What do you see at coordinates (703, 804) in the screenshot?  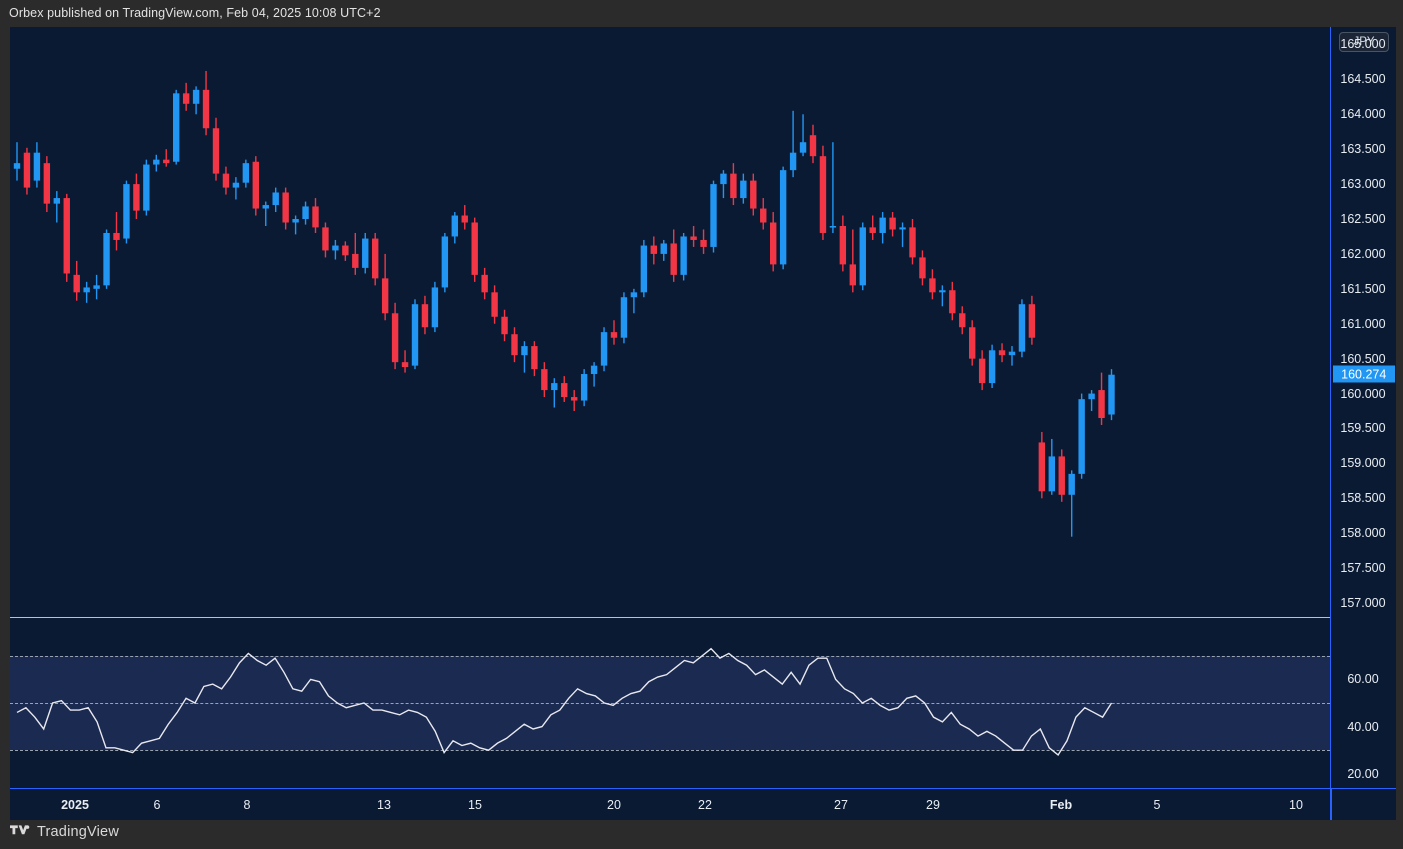 I see `time-scale: 2025 6 8 13 15 20 22 27 29 Feb 5 10` at bounding box center [703, 804].